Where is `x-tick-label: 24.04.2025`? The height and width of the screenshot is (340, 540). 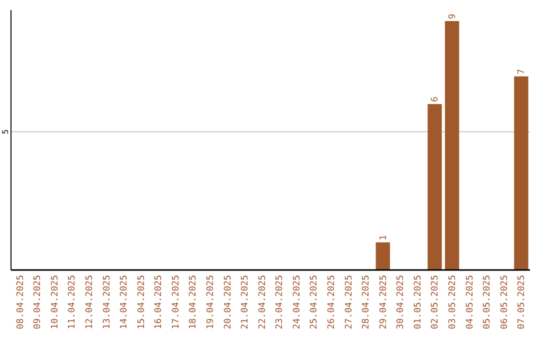 x-tick-label: 24.04.2025 is located at coordinates (297, 302).